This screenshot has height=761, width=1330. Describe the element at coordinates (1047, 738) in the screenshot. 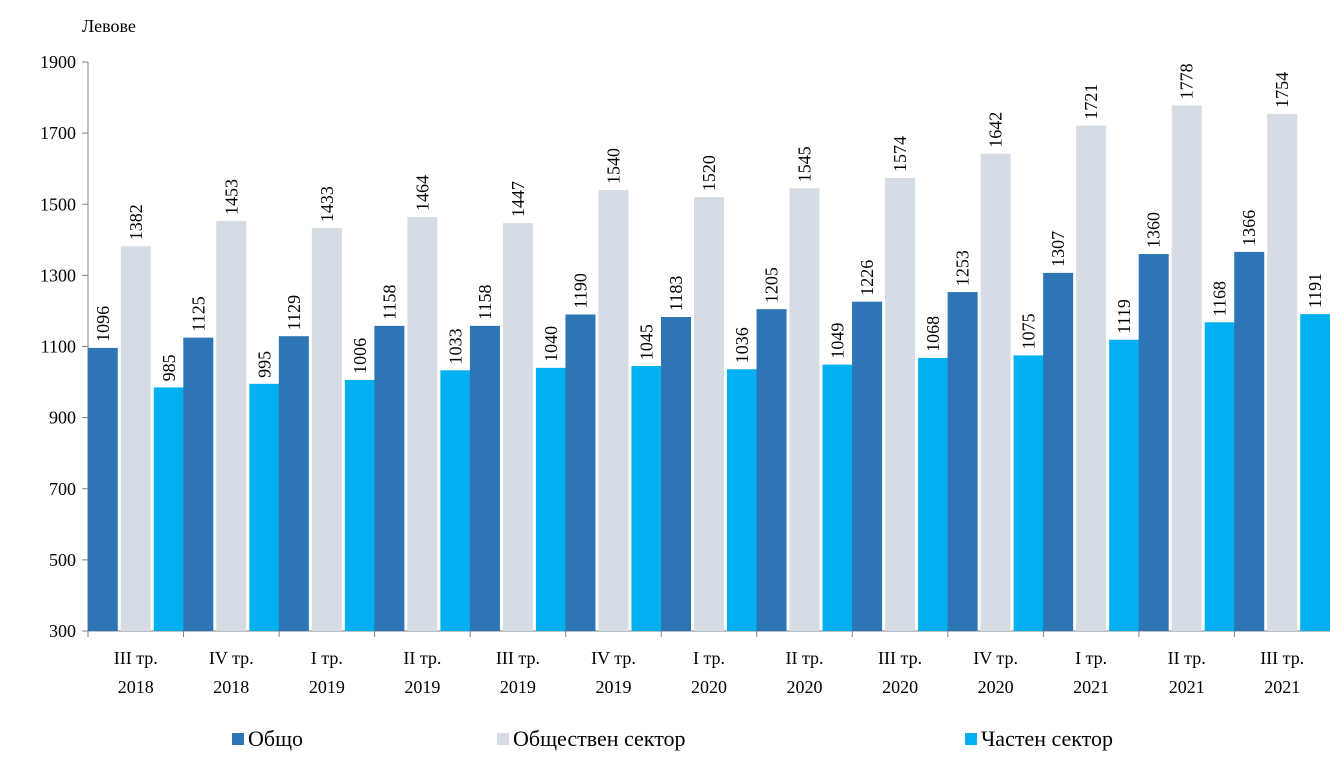

I see `legend-label: Частен сектор` at that location.